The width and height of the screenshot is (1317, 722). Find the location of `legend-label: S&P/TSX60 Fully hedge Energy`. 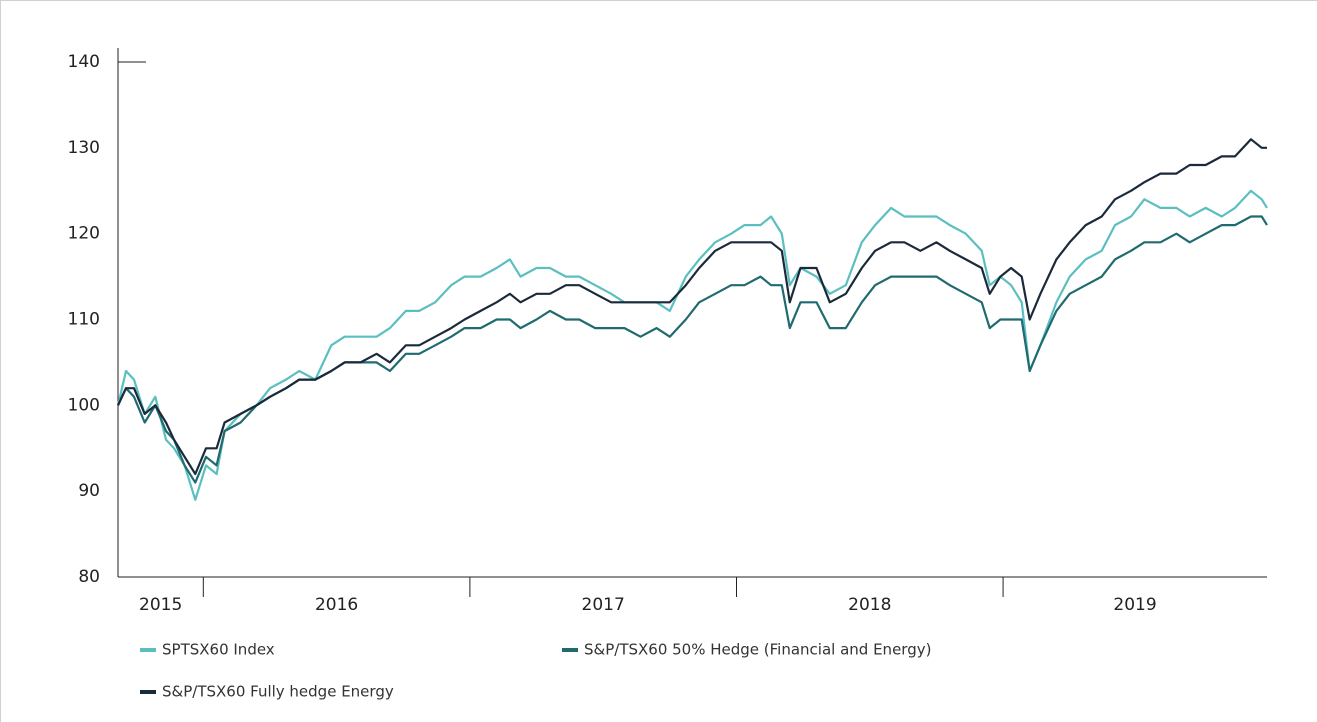

legend-label: S&P/TSX60 Fully hedge Energy is located at coordinates (278, 692).